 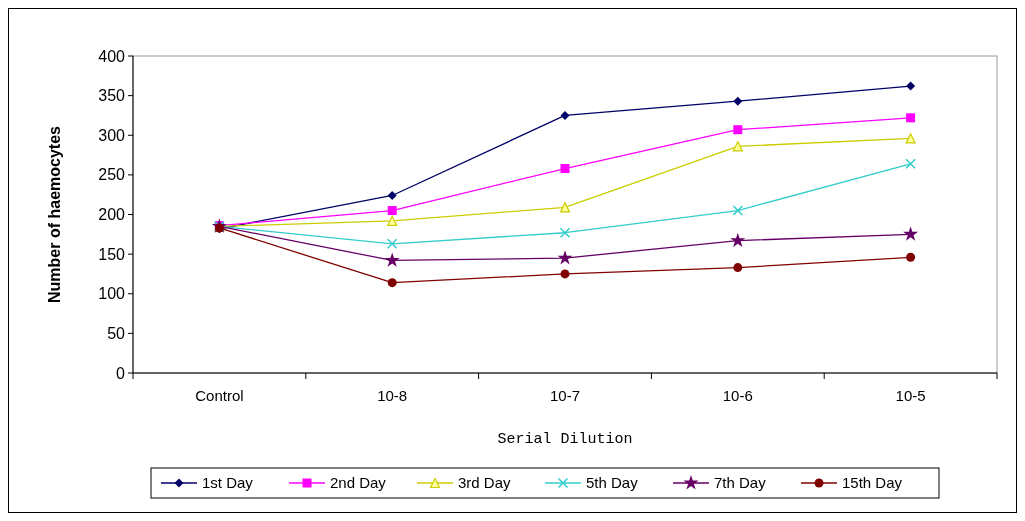 I want to click on x-tick-label: Control, so click(x=219, y=395).